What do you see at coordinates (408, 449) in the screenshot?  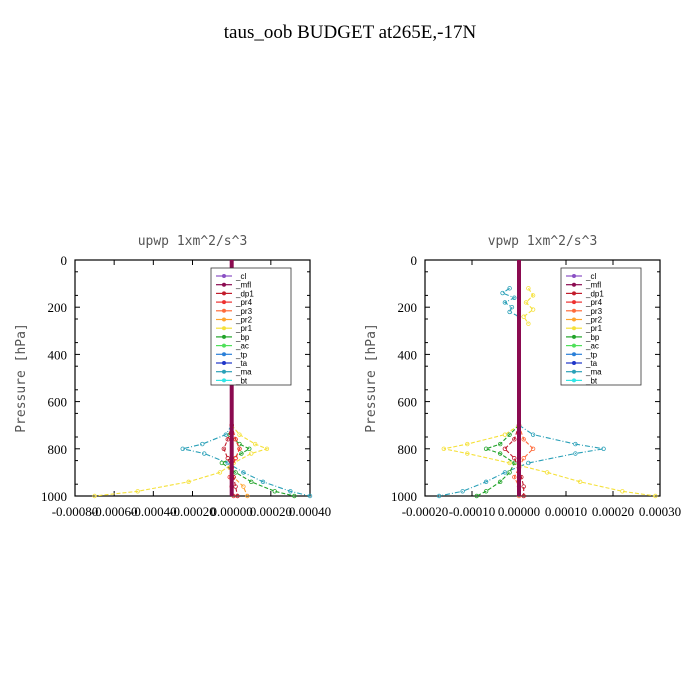 I see `y-tick-label: 800` at bounding box center [408, 449].